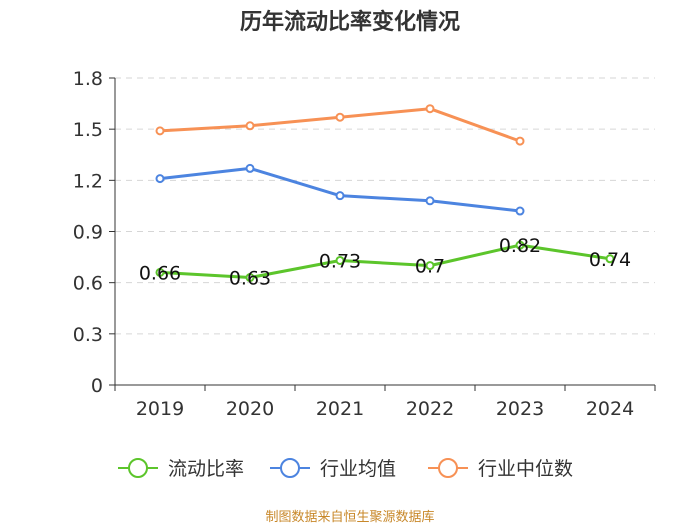 The image size is (700, 525). Describe the element at coordinates (350, 22) in the screenshot. I see `chart-title: 历年流动比率变化情况` at that location.